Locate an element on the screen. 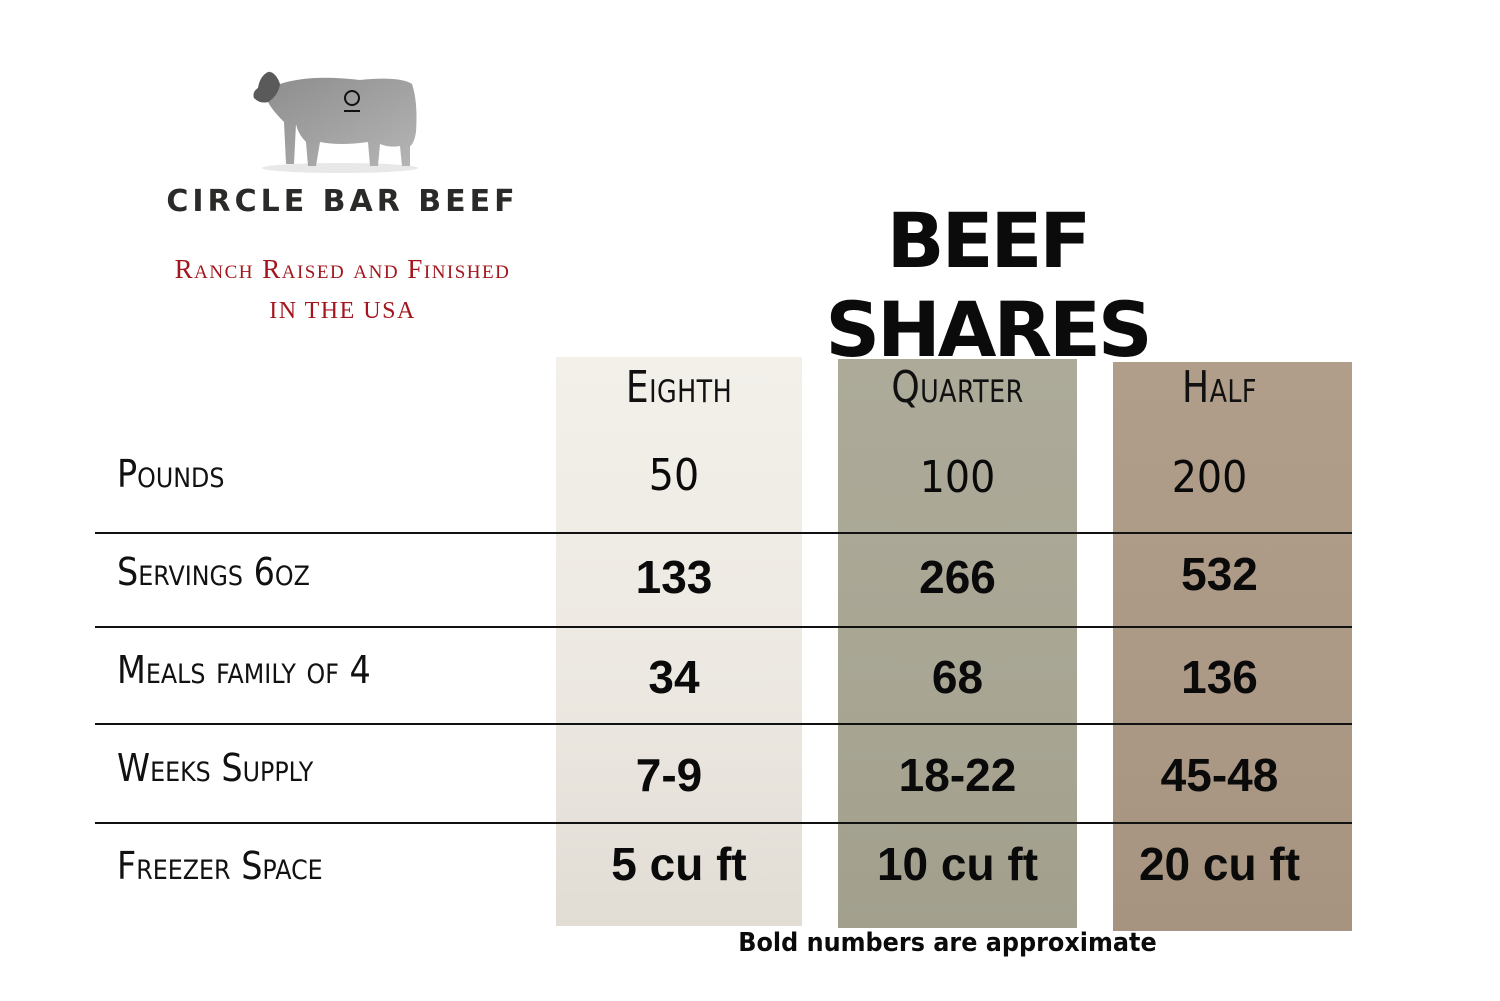  row-label-pounds: Pounds is located at coordinates (171, 474).